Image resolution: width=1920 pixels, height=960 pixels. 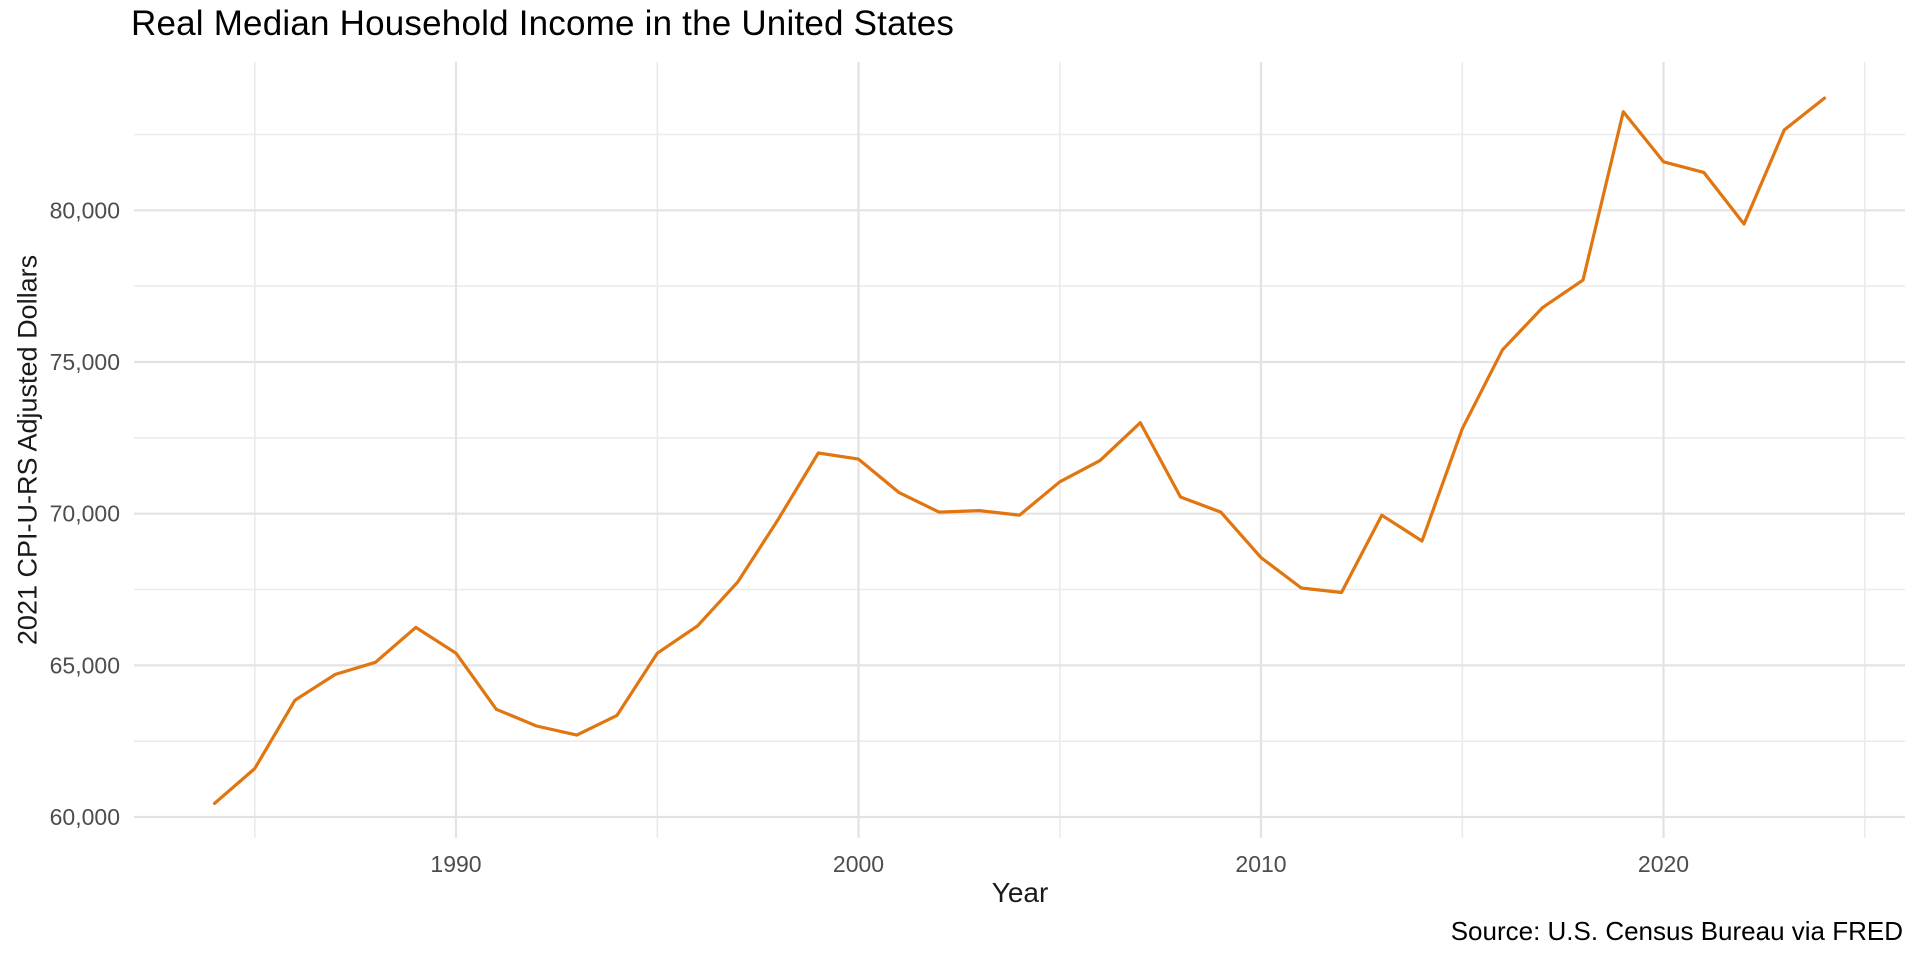 What do you see at coordinates (1676, 931) in the screenshot?
I see `source-caption: Source: U.S. Census Bureau via FRED` at bounding box center [1676, 931].